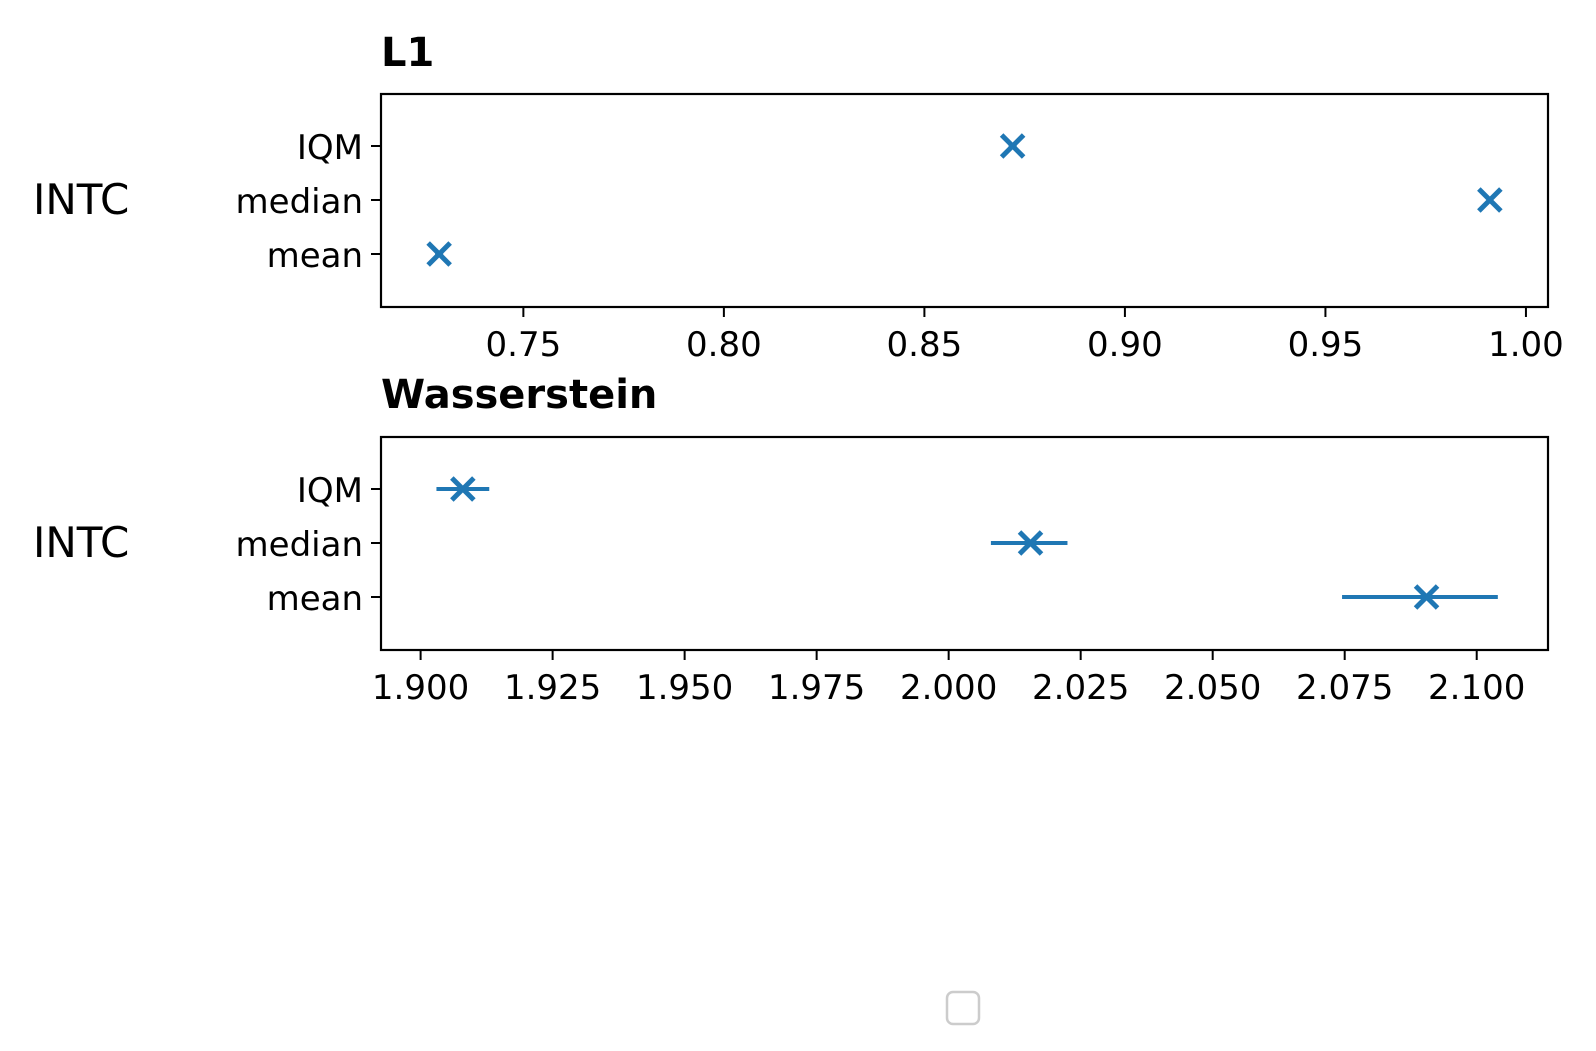 The height and width of the screenshot is (1051, 1596). I want to click on x-tick-label: 0.90, so click(1125, 345).